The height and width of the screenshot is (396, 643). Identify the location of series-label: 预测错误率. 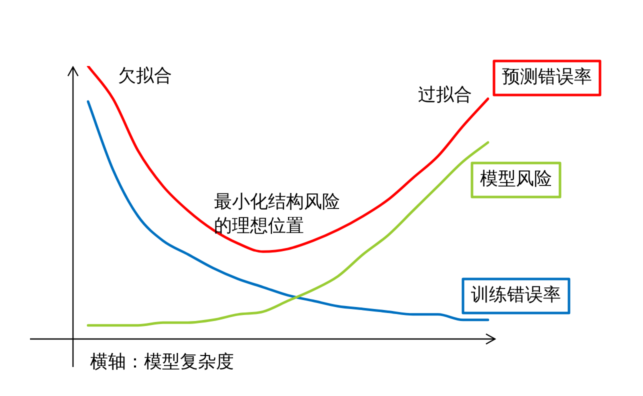
(547, 77).